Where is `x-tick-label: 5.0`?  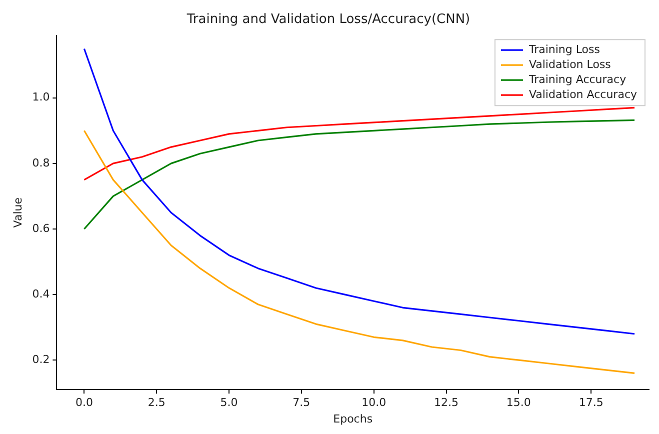 x-tick-label: 5.0 is located at coordinates (229, 403).